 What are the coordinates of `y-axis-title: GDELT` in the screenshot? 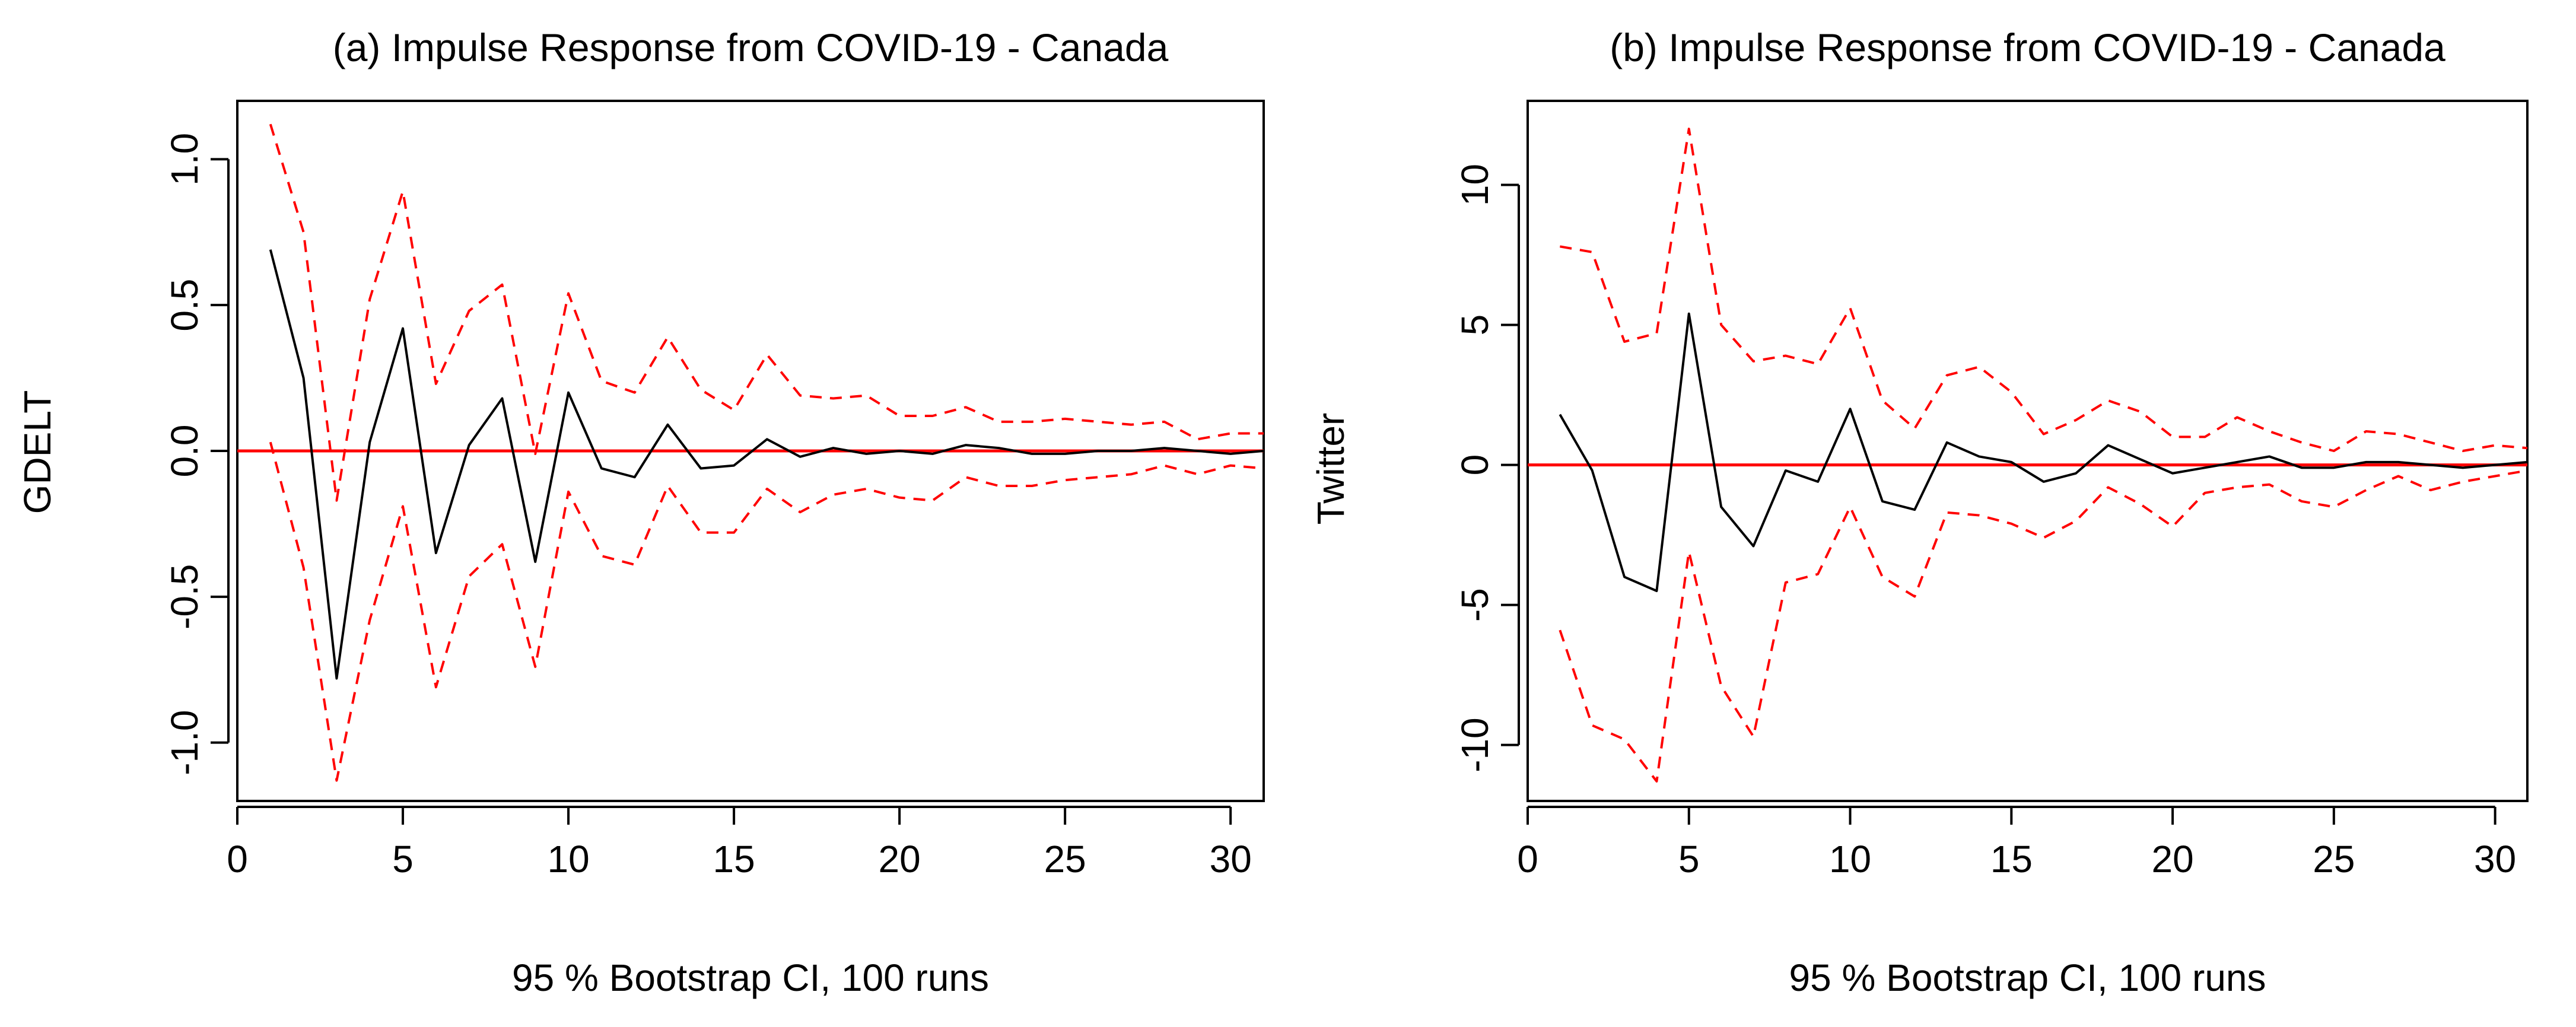 It's located at (37, 452).